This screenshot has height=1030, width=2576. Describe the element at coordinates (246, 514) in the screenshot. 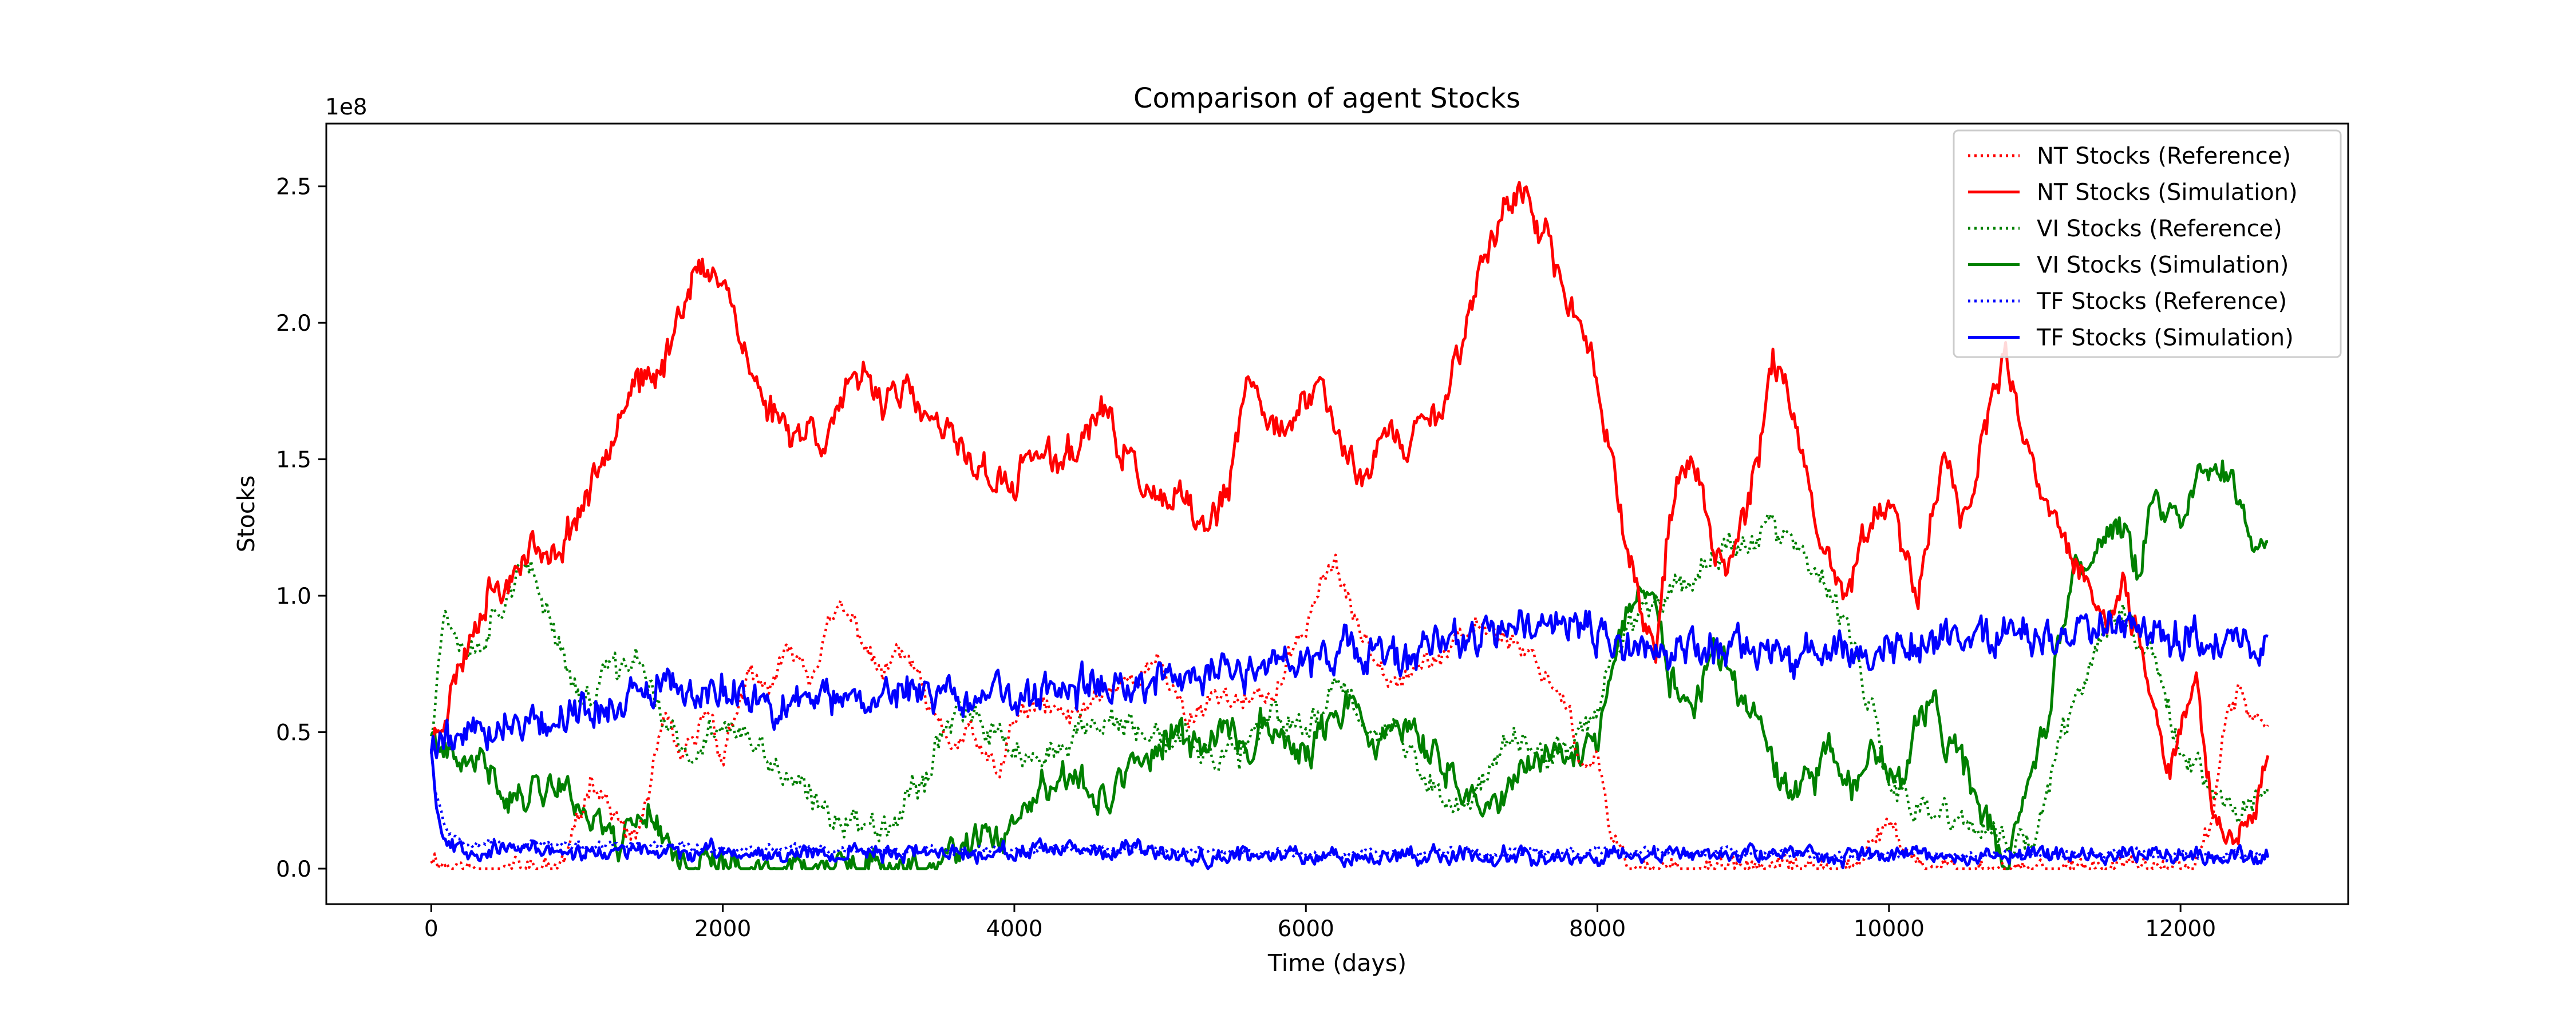

I see `y-axis-label: Stocks` at that location.